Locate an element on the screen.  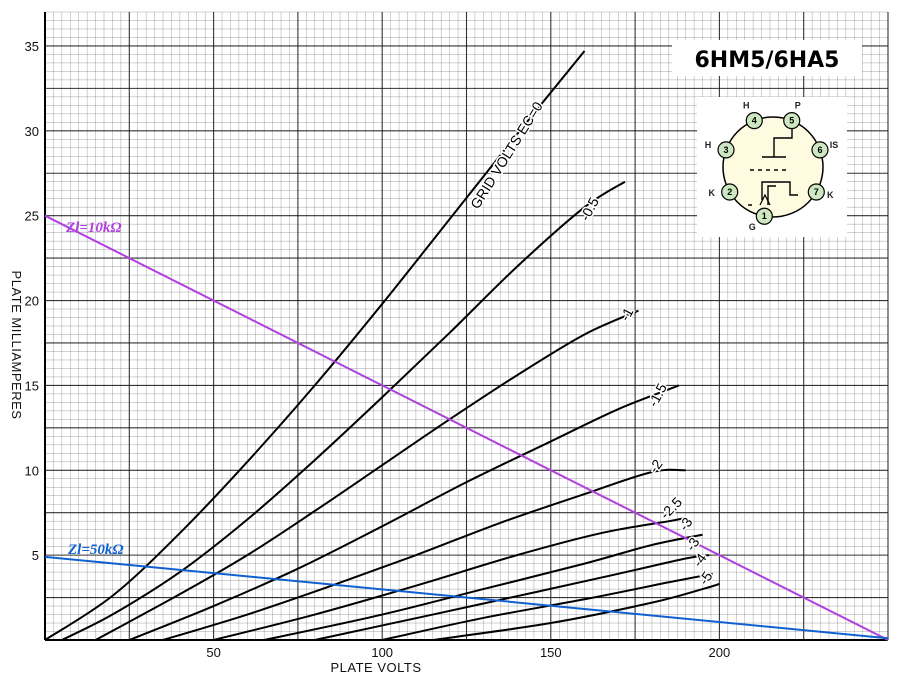
curve-label-m3: -3 is located at coordinates (685, 524).